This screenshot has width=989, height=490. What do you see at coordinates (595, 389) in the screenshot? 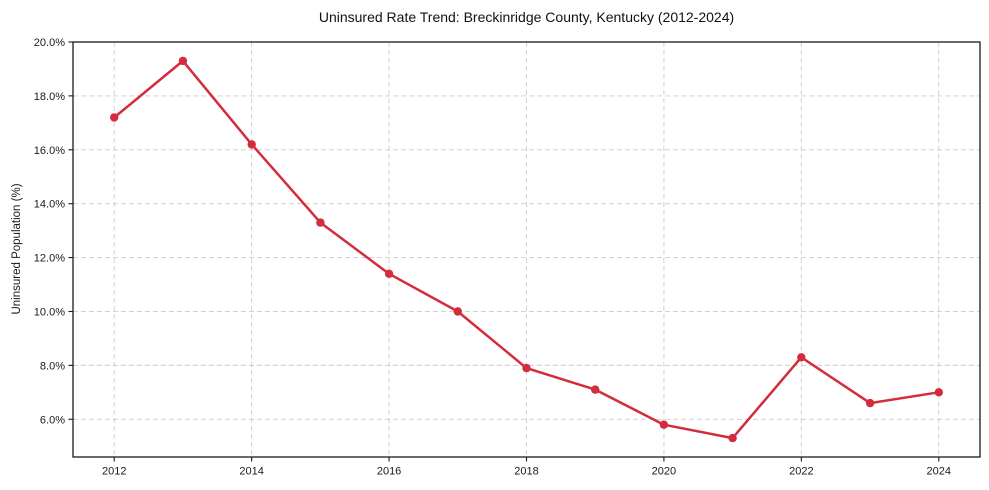
I see `data-point-2019` at bounding box center [595, 389].